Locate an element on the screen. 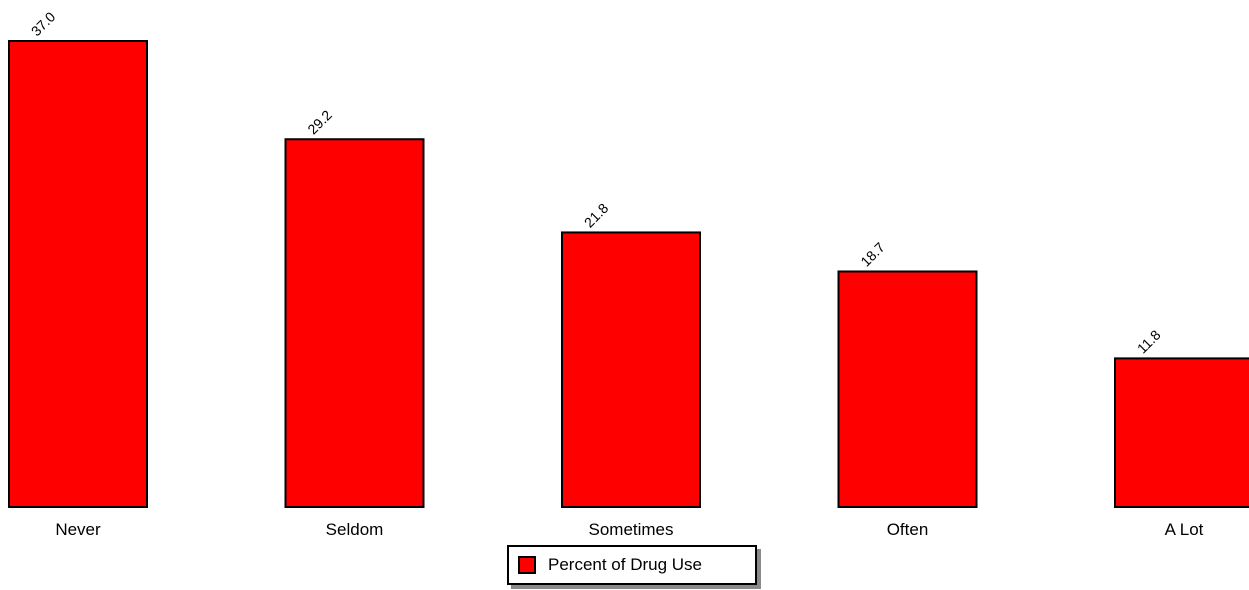  x-tick-label-never: Never is located at coordinates (78, 529).